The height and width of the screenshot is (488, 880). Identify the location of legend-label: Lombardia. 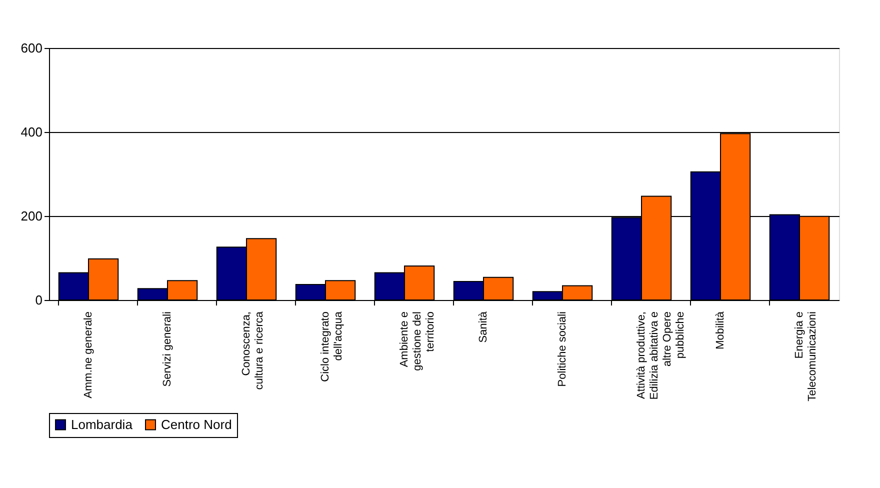
(102, 424).